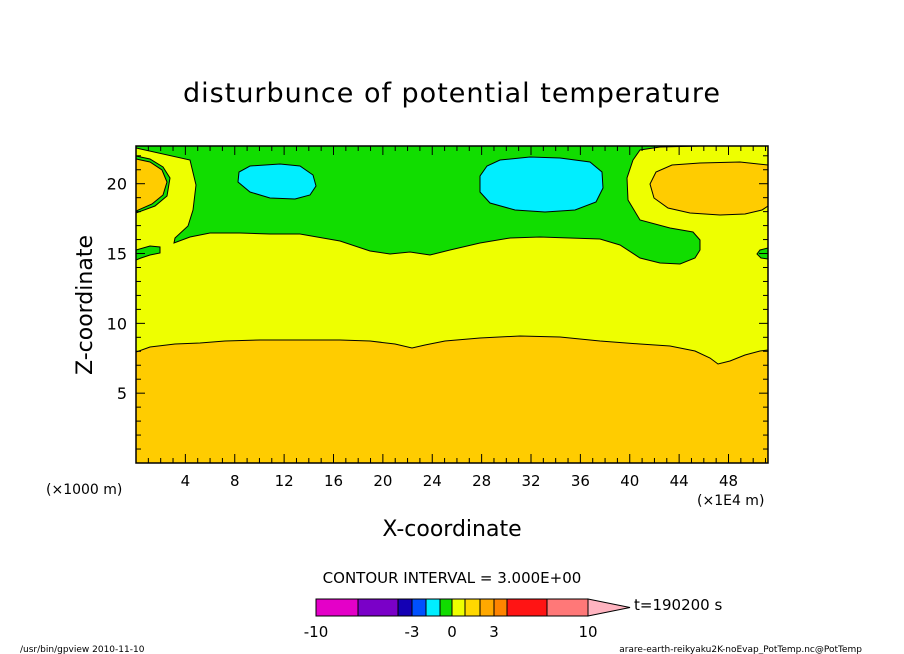 The height and width of the screenshot is (654, 904). I want to click on colorbar-arrow, so click(609, 607).